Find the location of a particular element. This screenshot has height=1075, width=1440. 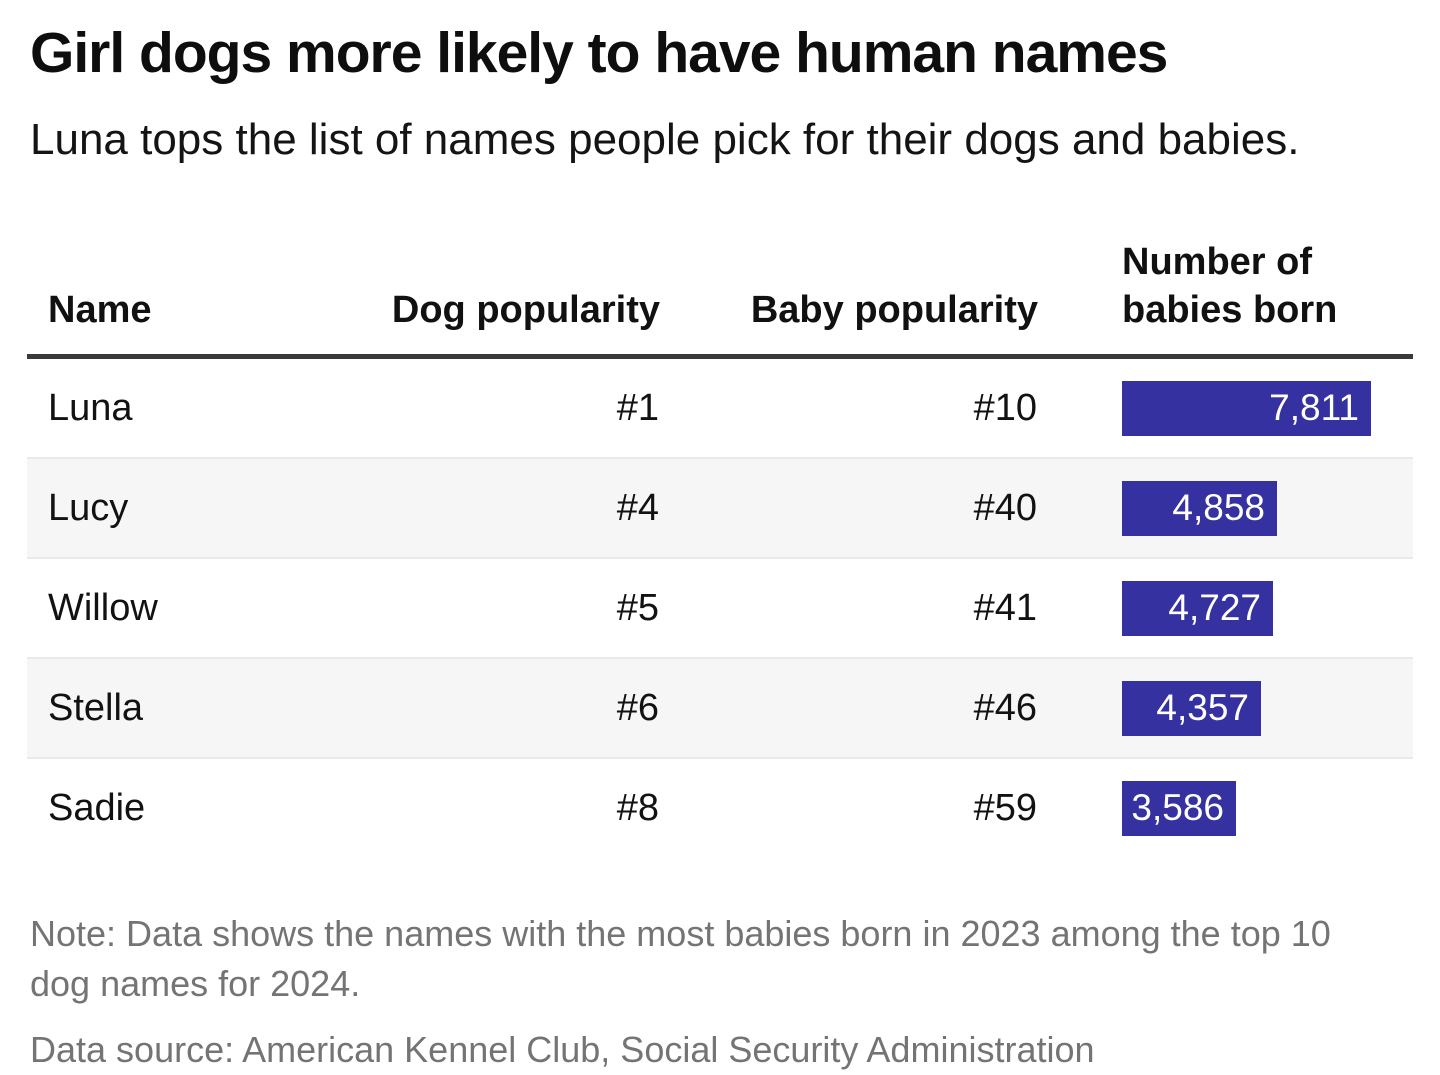

babies-born-bar: 3,586 is located at coordinates (1179, 808).